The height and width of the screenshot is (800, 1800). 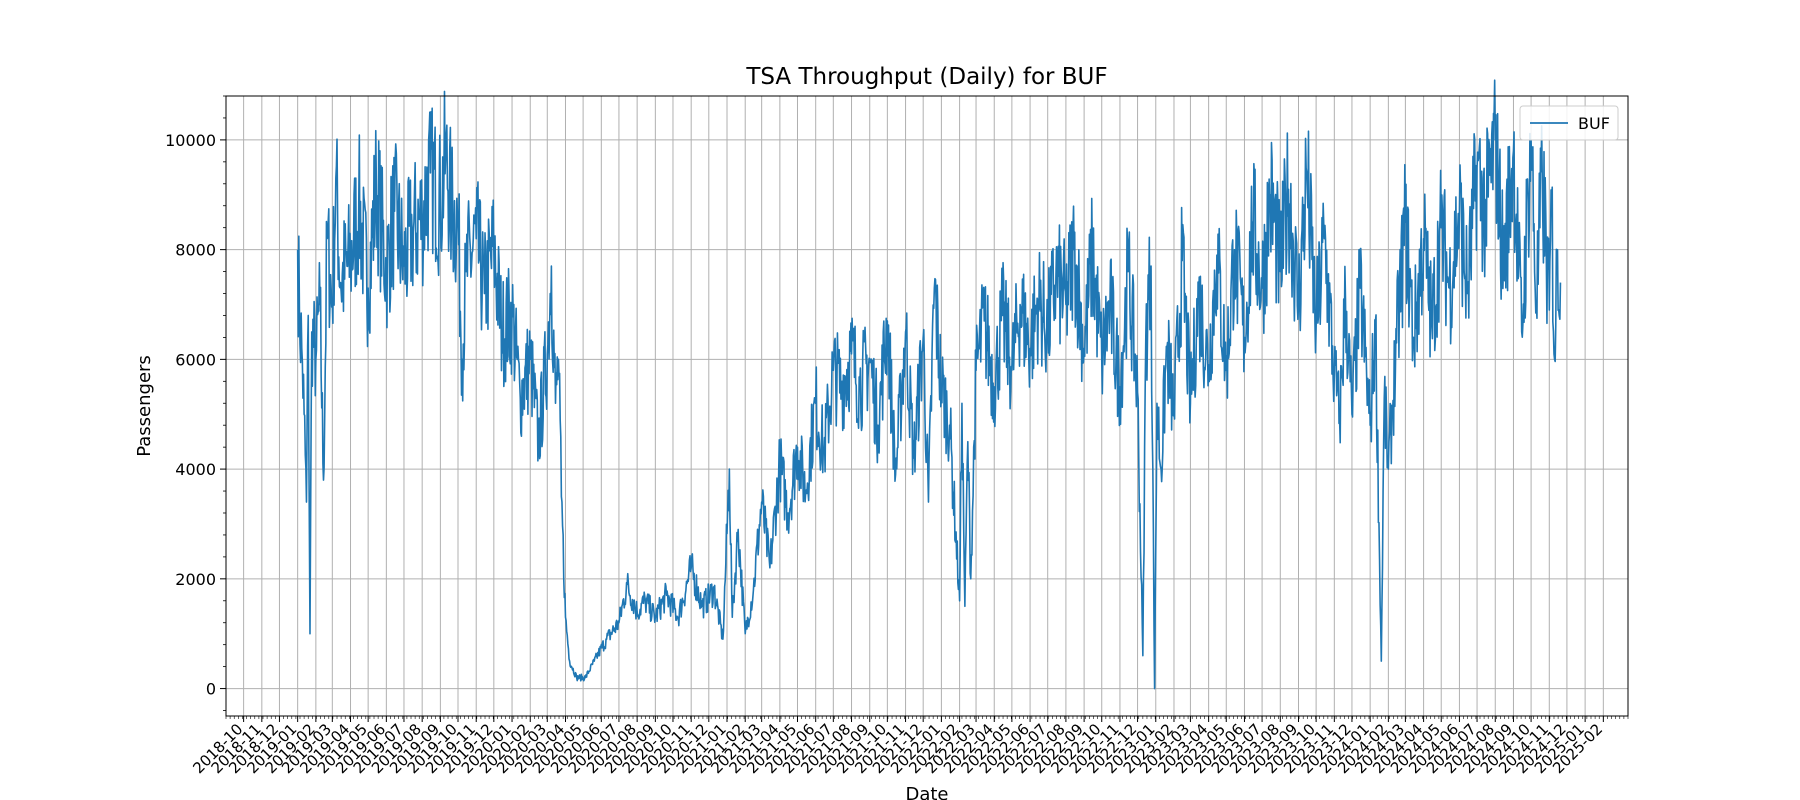 I want to click on legend: BUF, so click(x=1569, y=123).